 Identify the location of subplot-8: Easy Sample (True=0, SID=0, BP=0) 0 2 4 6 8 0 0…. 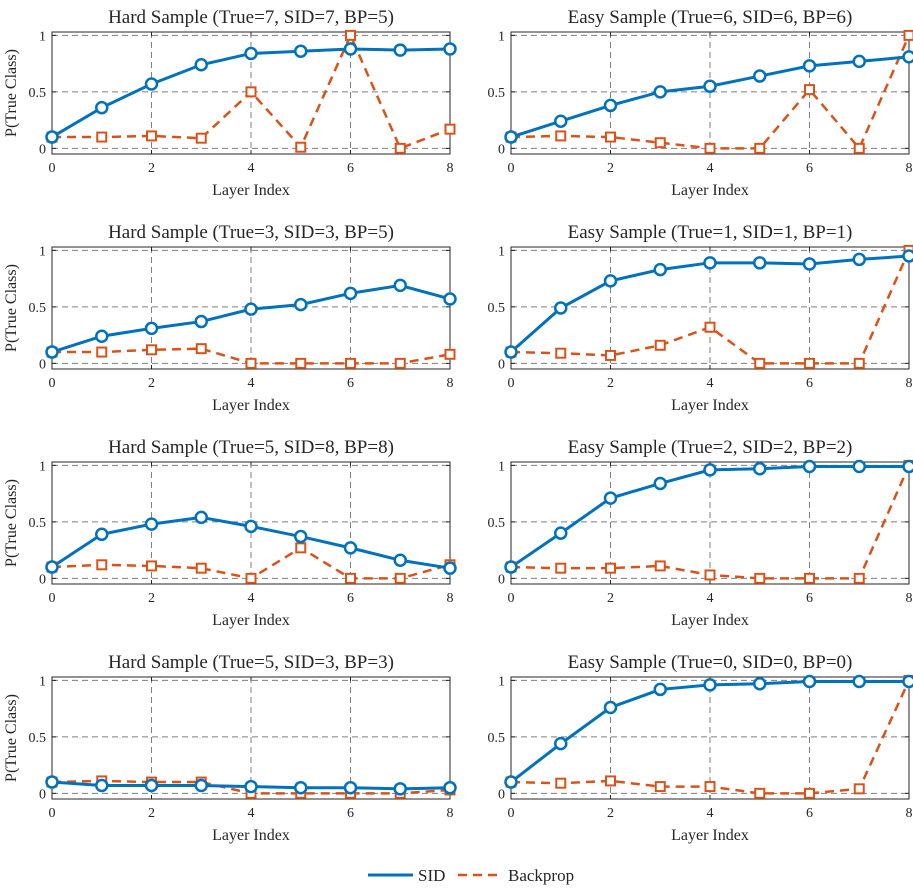
(700, 748).